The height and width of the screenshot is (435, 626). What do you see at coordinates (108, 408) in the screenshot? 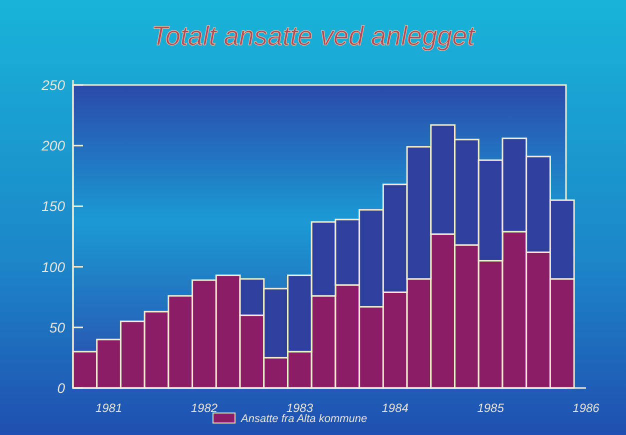
I see `x-tick-label: 1981` at bounding box center [108, 408].